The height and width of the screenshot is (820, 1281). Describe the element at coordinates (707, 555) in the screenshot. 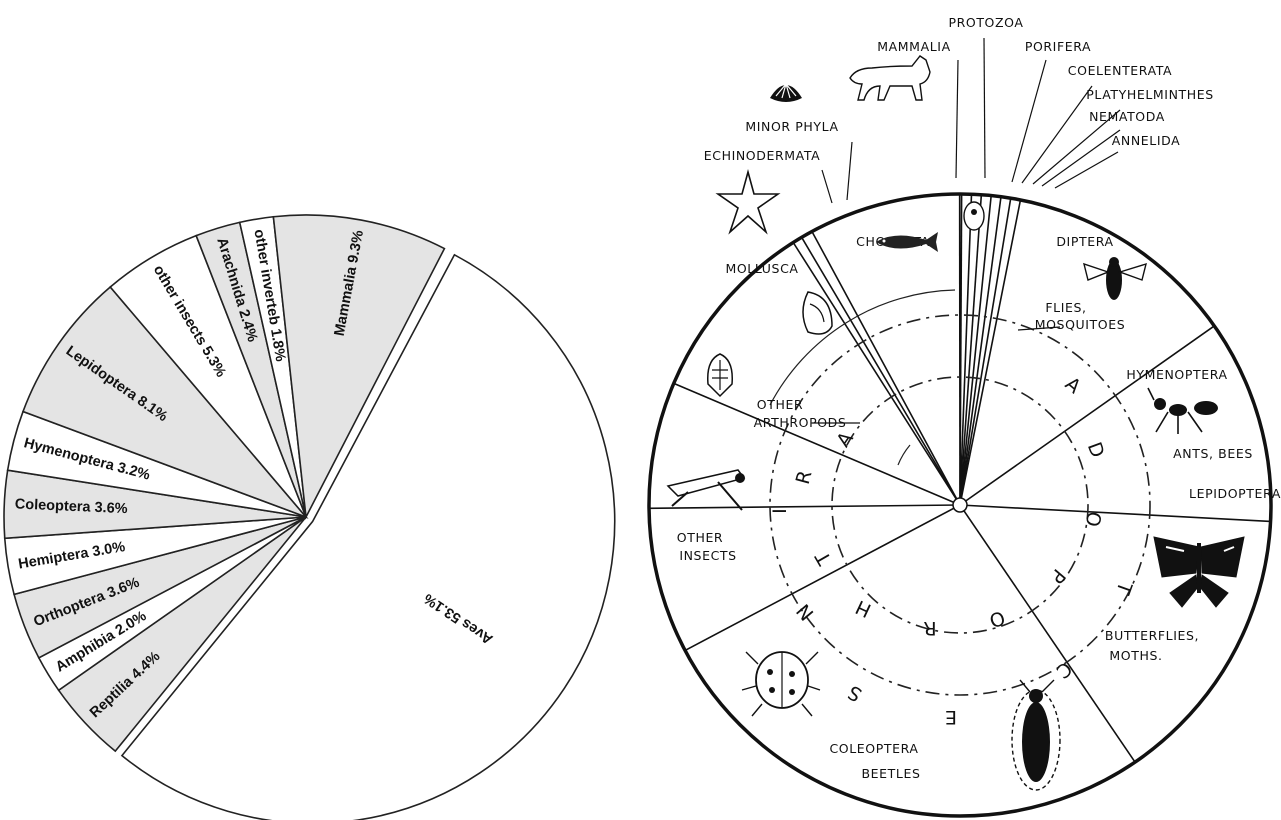

I see `label-other-insects-2: INSECTS` at that location.